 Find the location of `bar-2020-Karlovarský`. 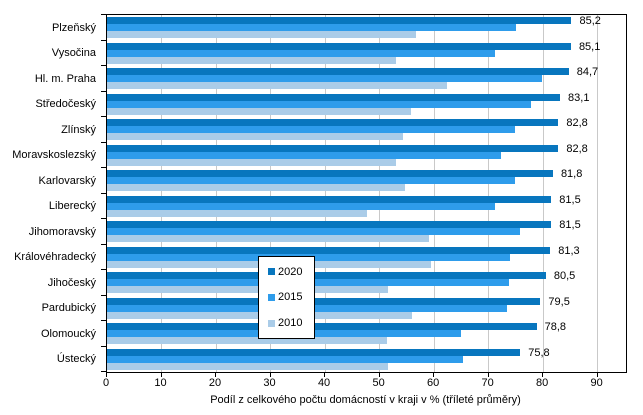

bar-2020-Karlovarský is located at coordinates (330, 173).